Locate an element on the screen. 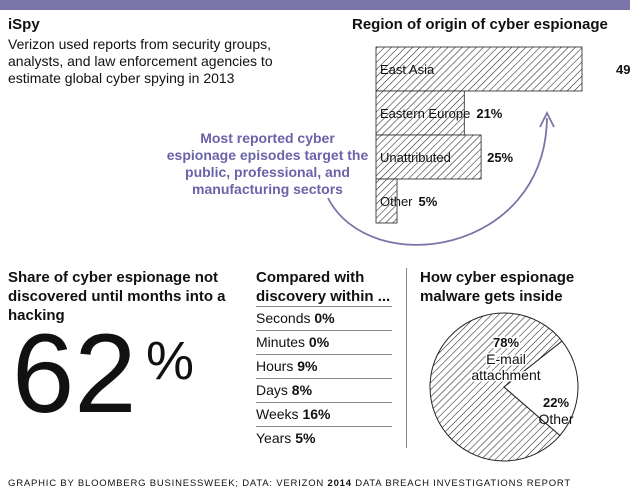 The height and width of the screenshot is (504, 630). region-bar-value-label: 5% is located at coordinates (428, 201).